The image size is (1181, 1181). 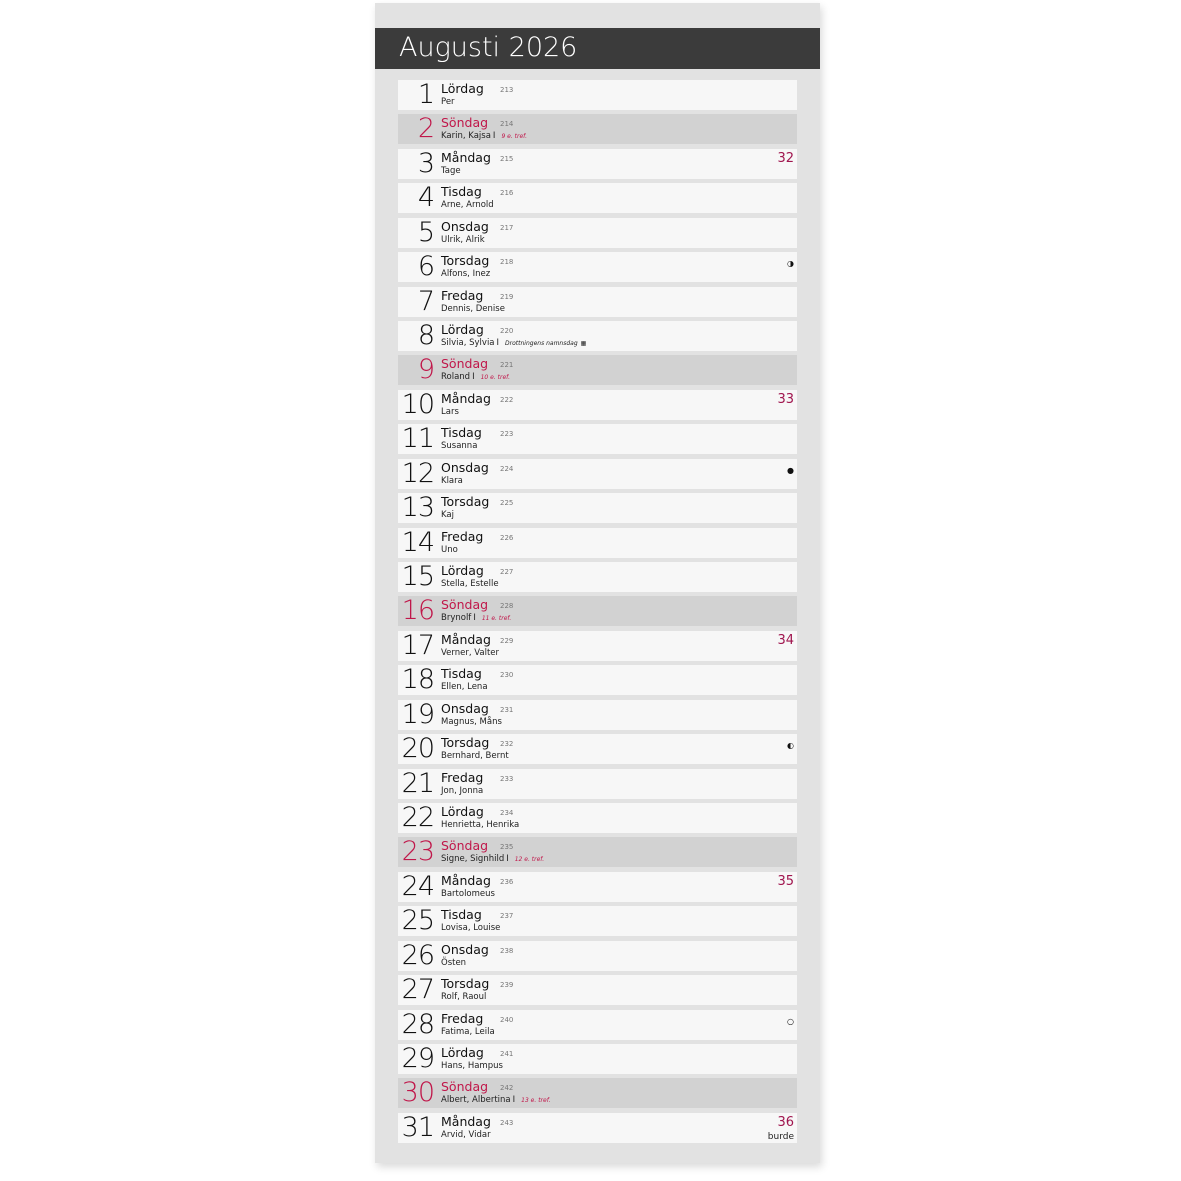 What do you see at coordinates (461, 433) in the screenshot?
I see `weekday: Tisdag` at bounding box center [461, 433].